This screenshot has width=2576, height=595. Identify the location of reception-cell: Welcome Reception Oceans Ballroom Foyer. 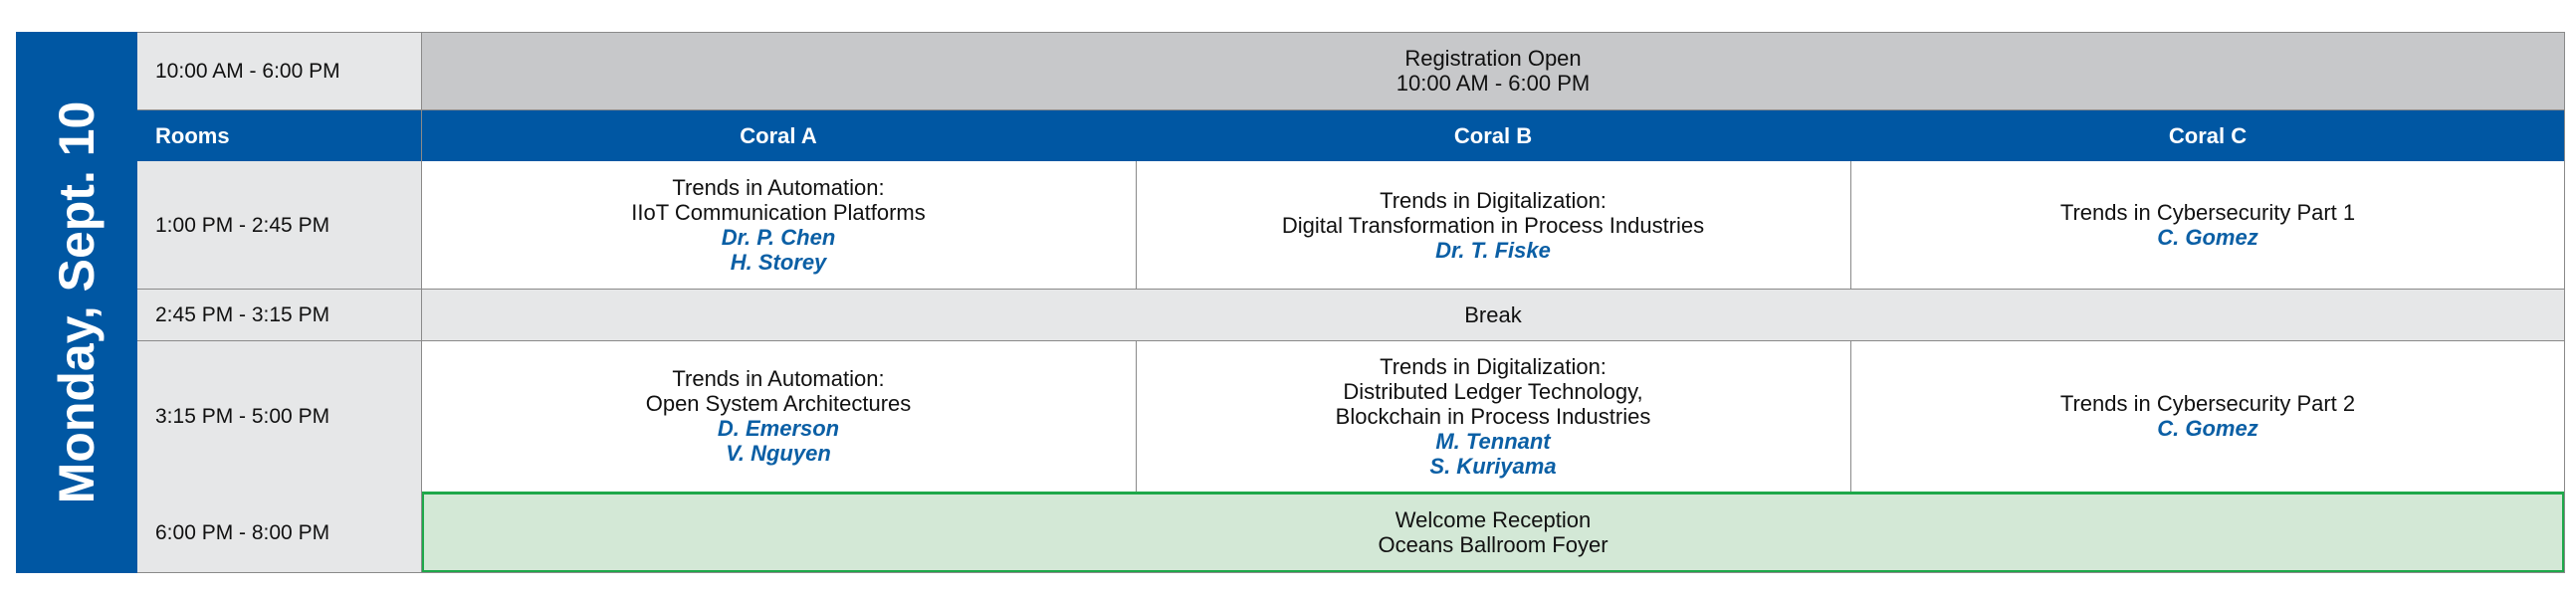
(1493, 532).